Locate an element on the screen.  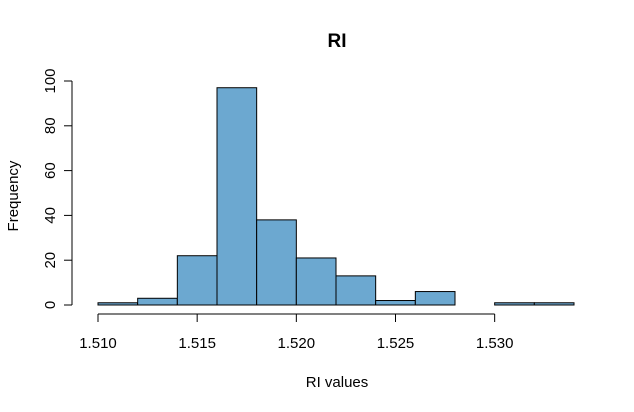
x-tick-label-2: 1.520 is located at coordinates (297, 343).